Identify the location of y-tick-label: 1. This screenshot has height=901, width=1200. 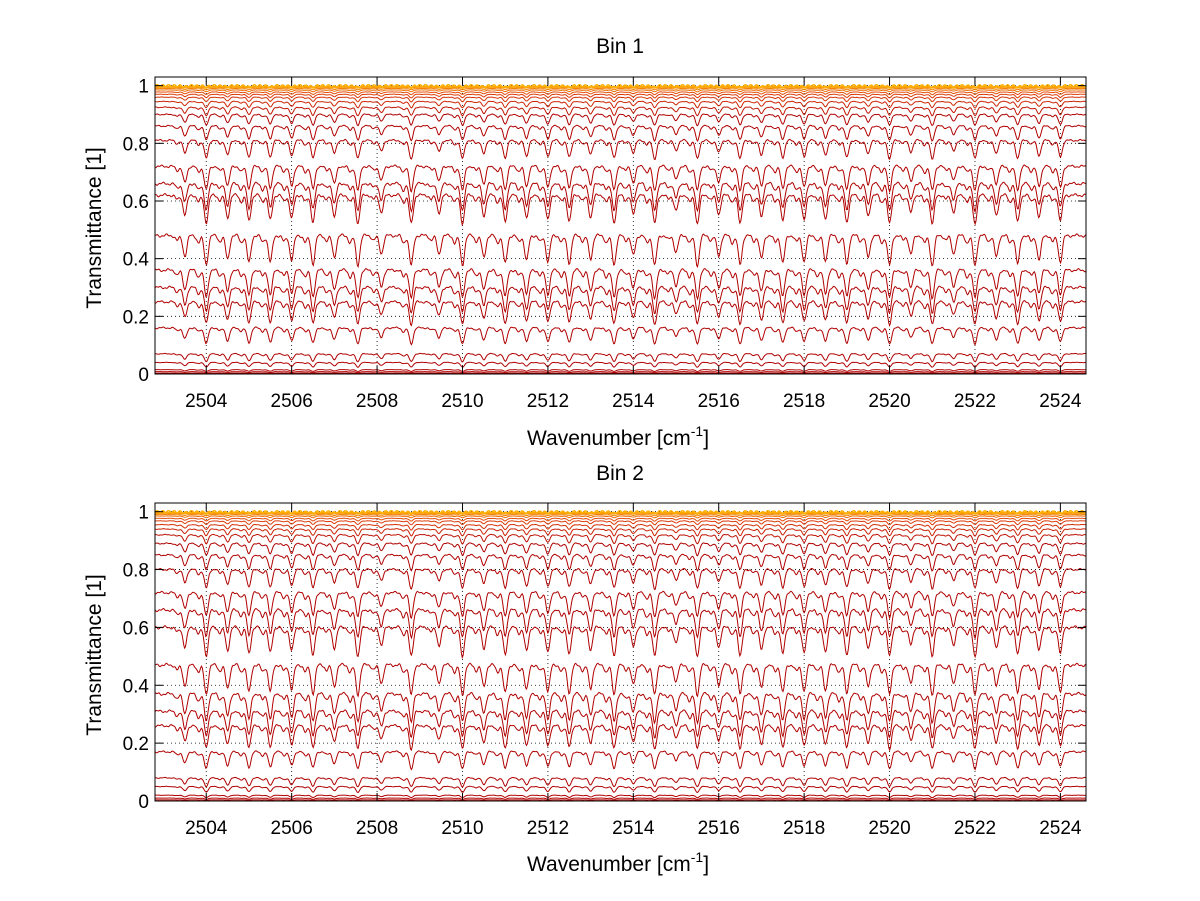
(143, 87).